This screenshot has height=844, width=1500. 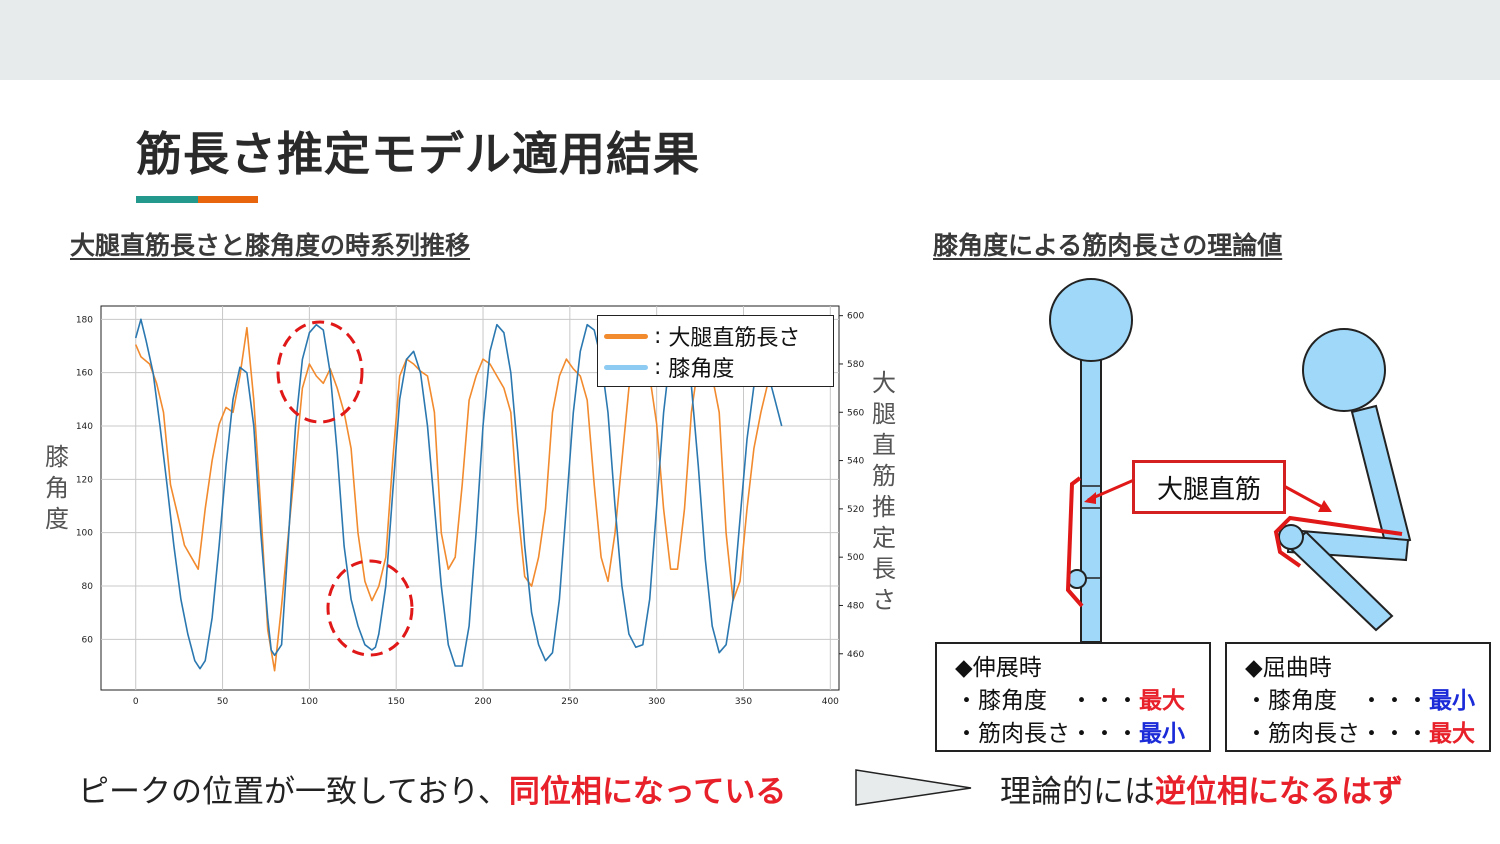 What do you see at coordinates (136, 702) in the screenshot?
I see `x-tick-label: 0` at bounding box center [136, 702].